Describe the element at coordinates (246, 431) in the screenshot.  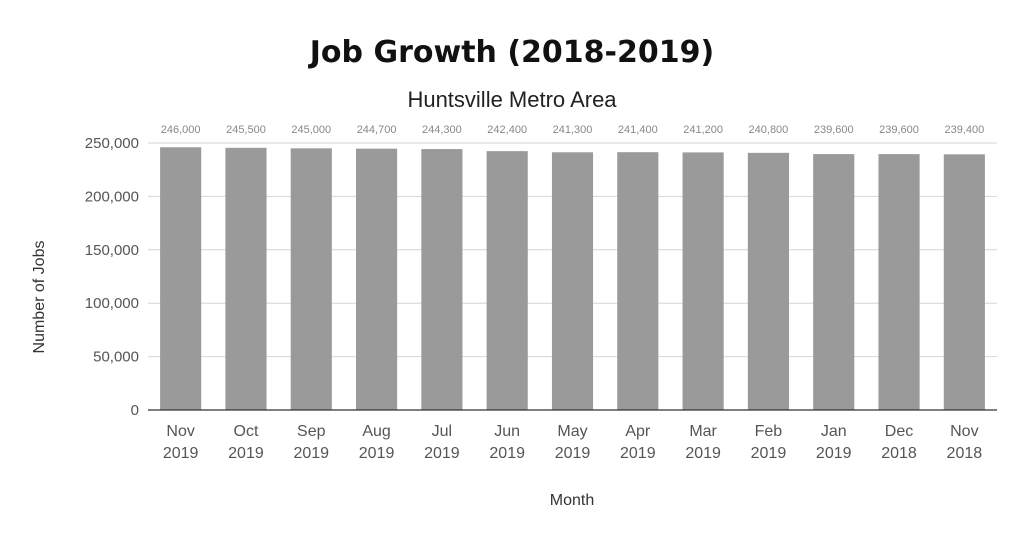
I see `x-tick-label: Oct` at that location.